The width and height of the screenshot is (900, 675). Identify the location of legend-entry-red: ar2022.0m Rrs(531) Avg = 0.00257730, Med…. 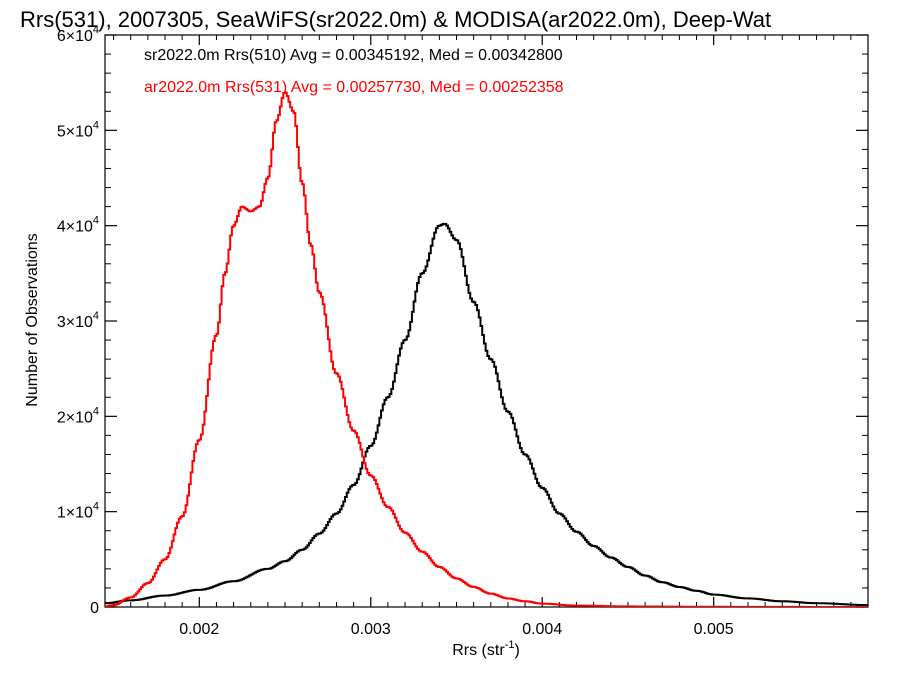
(354, 87).